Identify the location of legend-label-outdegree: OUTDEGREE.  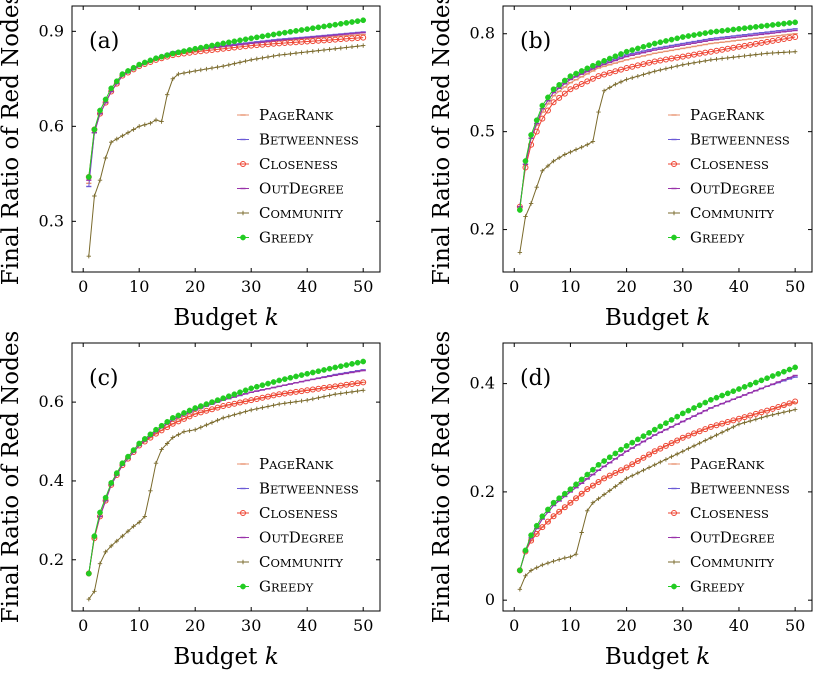
(732, 538).